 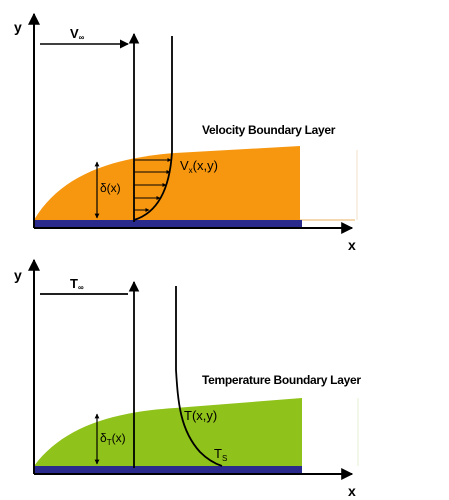 I want to click on velocity-plate, so click(x=168, y=224).